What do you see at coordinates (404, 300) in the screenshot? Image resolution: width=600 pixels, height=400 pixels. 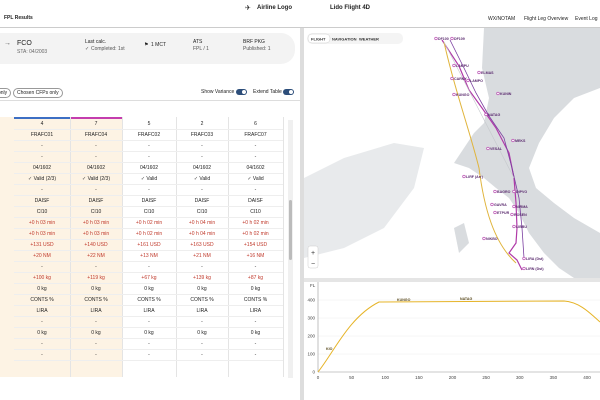 I see `profile-label: KUNGO` at bounding box center [404, 300].